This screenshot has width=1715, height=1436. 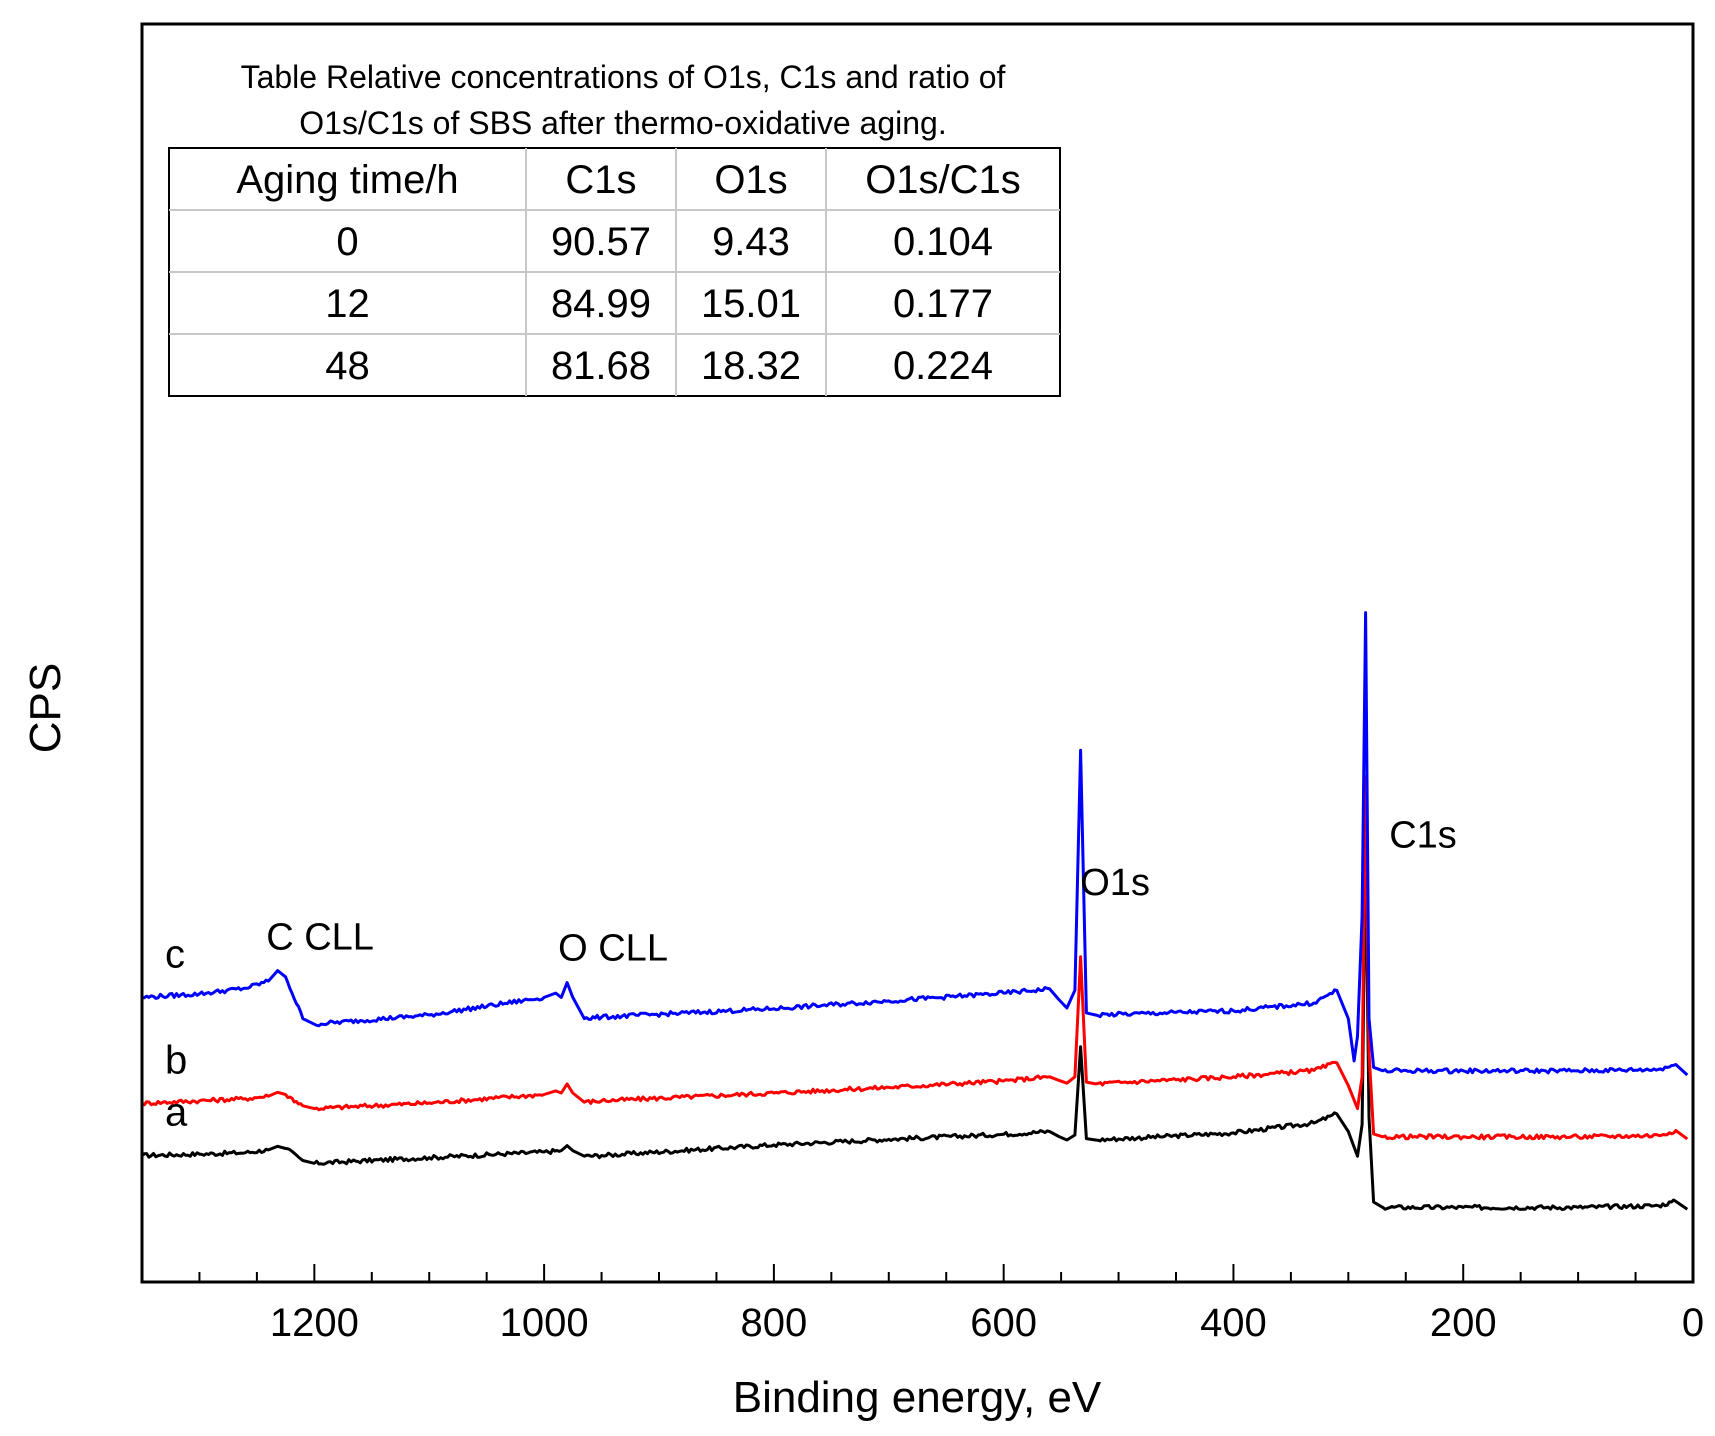 What do you see at coordinates (751, 304) in the screenshot?
I see `table-cell: 15.01` at bounding box center [751, 304].